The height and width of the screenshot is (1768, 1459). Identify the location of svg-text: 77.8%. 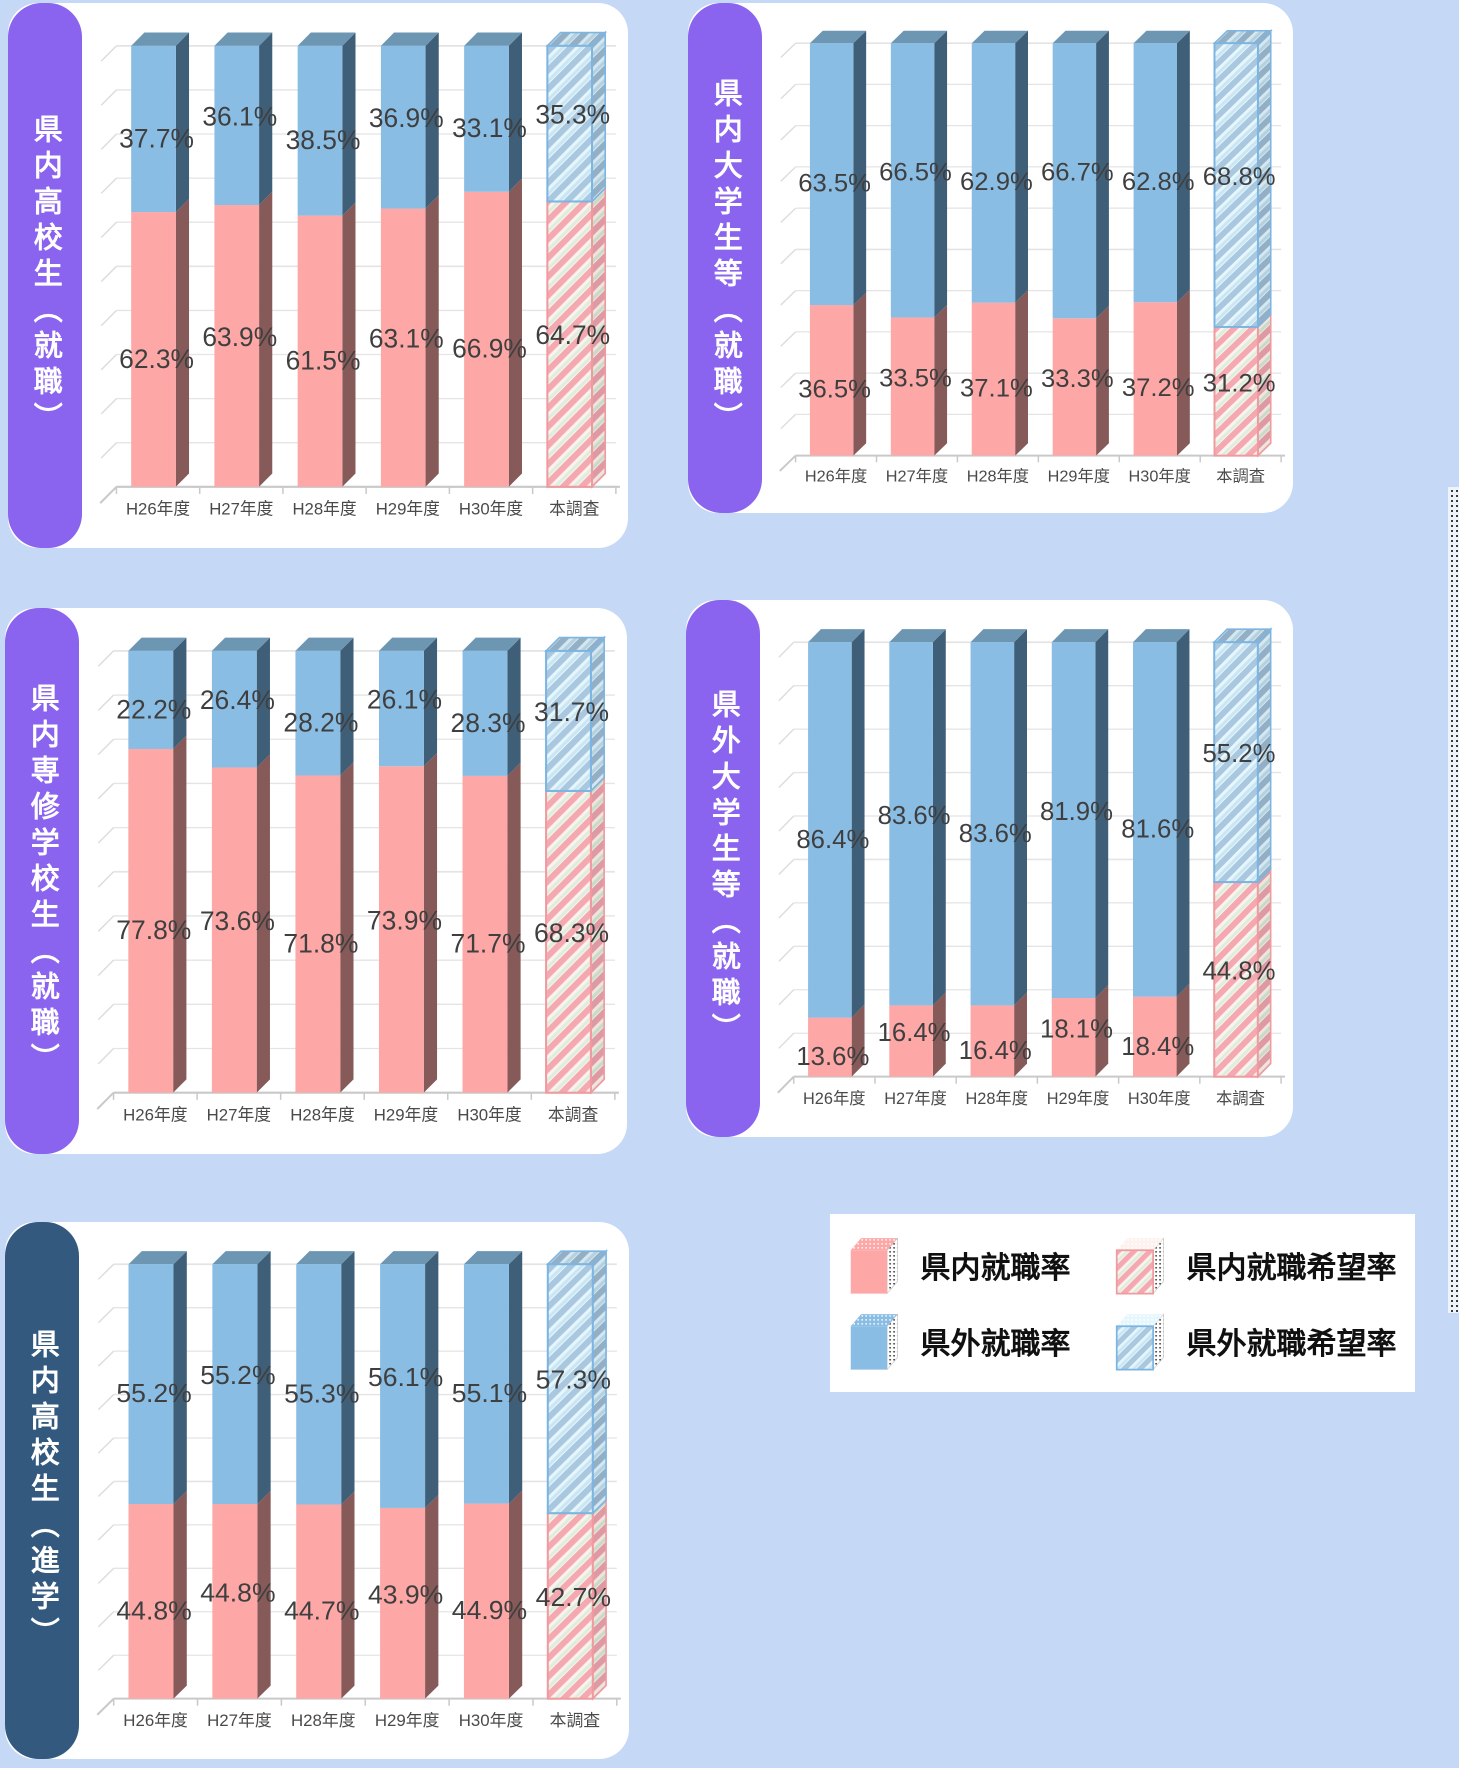
(153, 930).